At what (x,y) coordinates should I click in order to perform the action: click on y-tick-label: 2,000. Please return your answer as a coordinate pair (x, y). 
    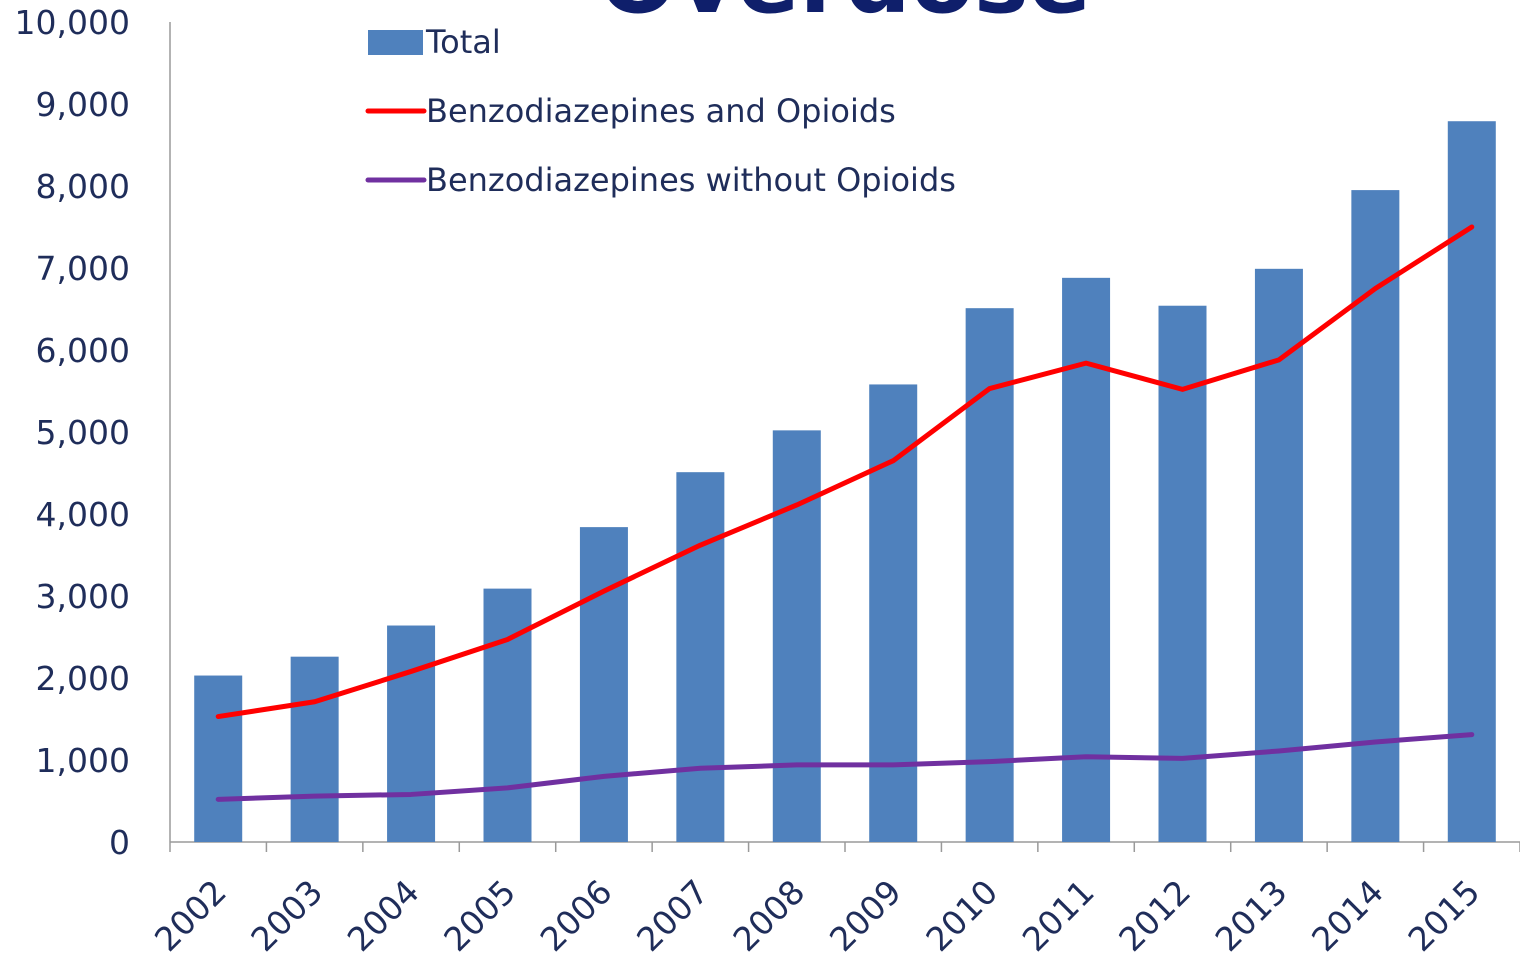
    Looking at the image, I should click on (83, 678).